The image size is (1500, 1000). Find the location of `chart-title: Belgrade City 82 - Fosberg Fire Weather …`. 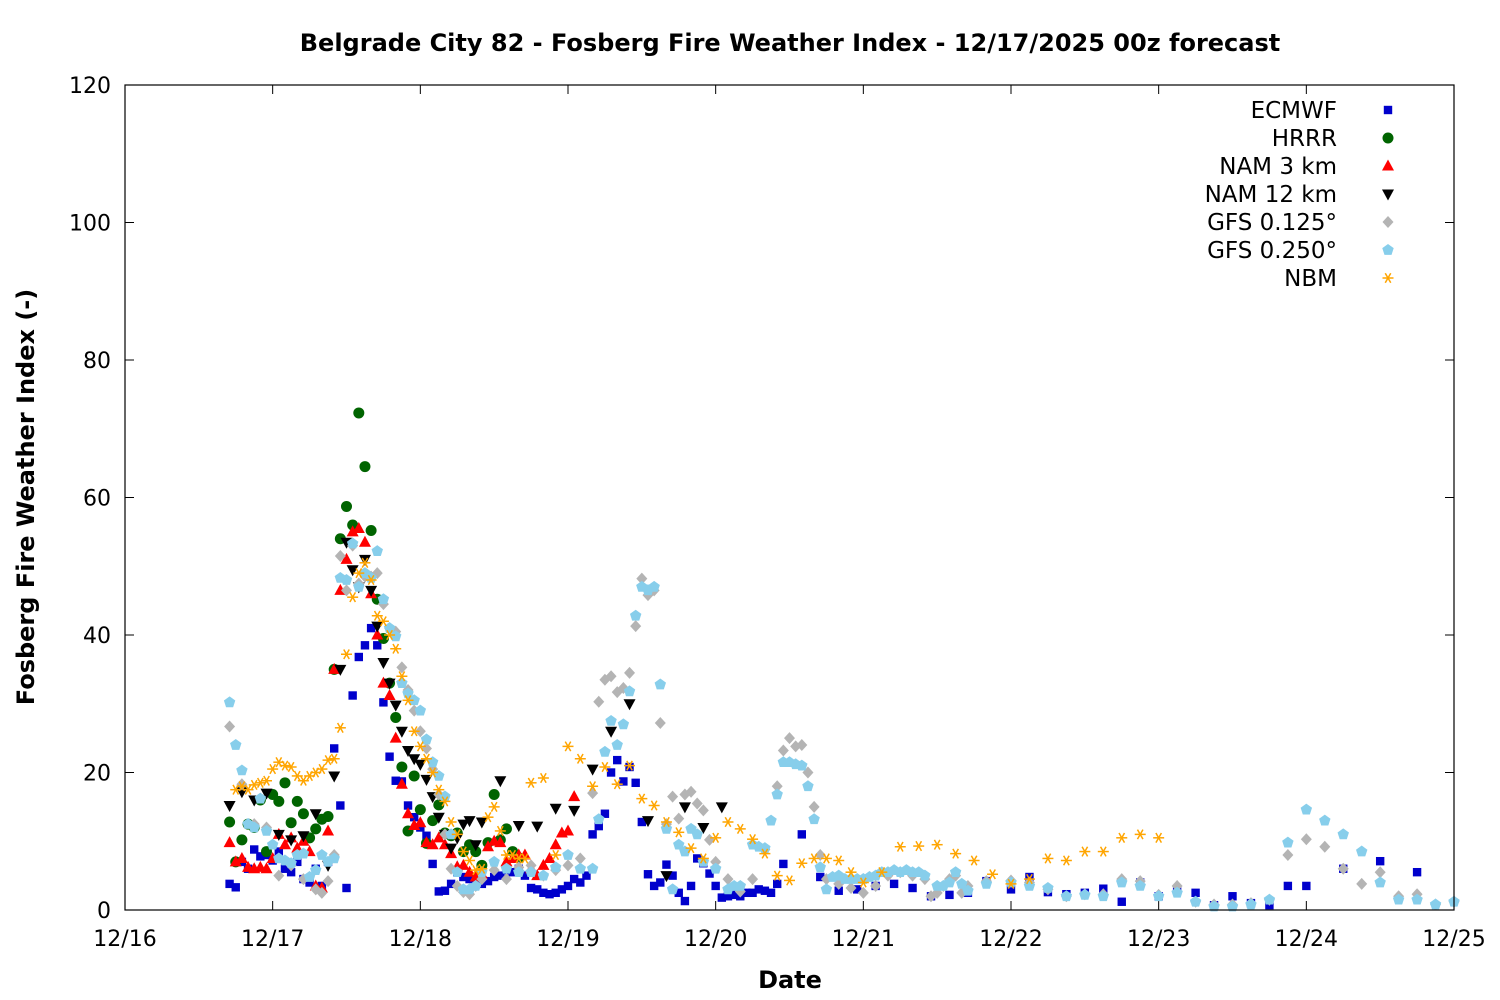

chart-title: Belgrade City 82 - Fosberg Fire Weather … is located at coordinates (790, 43).